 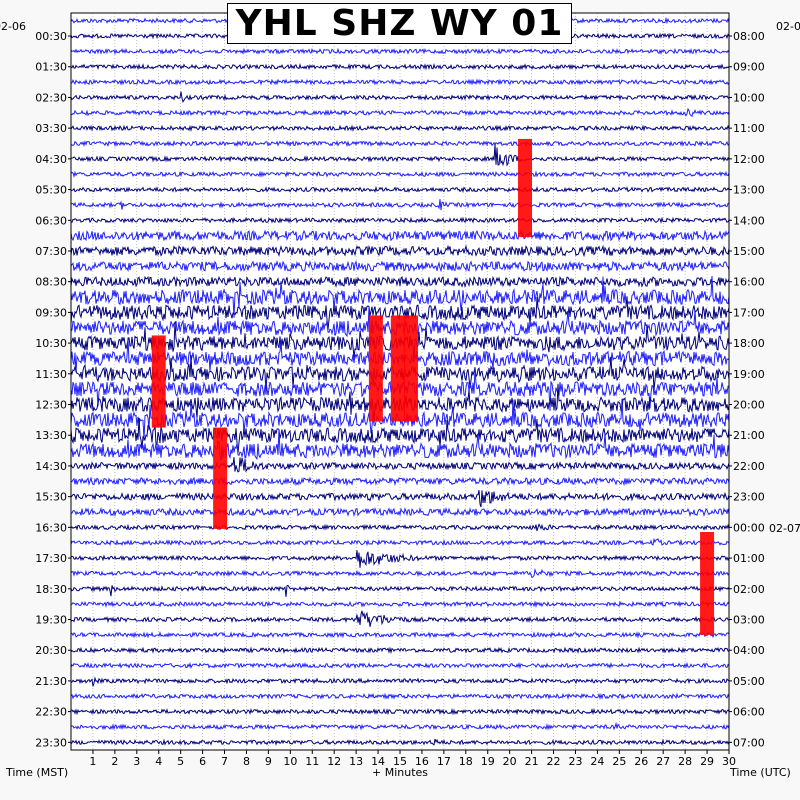 I want to click on x-tick-label: 9, so click(x=268, y=761).